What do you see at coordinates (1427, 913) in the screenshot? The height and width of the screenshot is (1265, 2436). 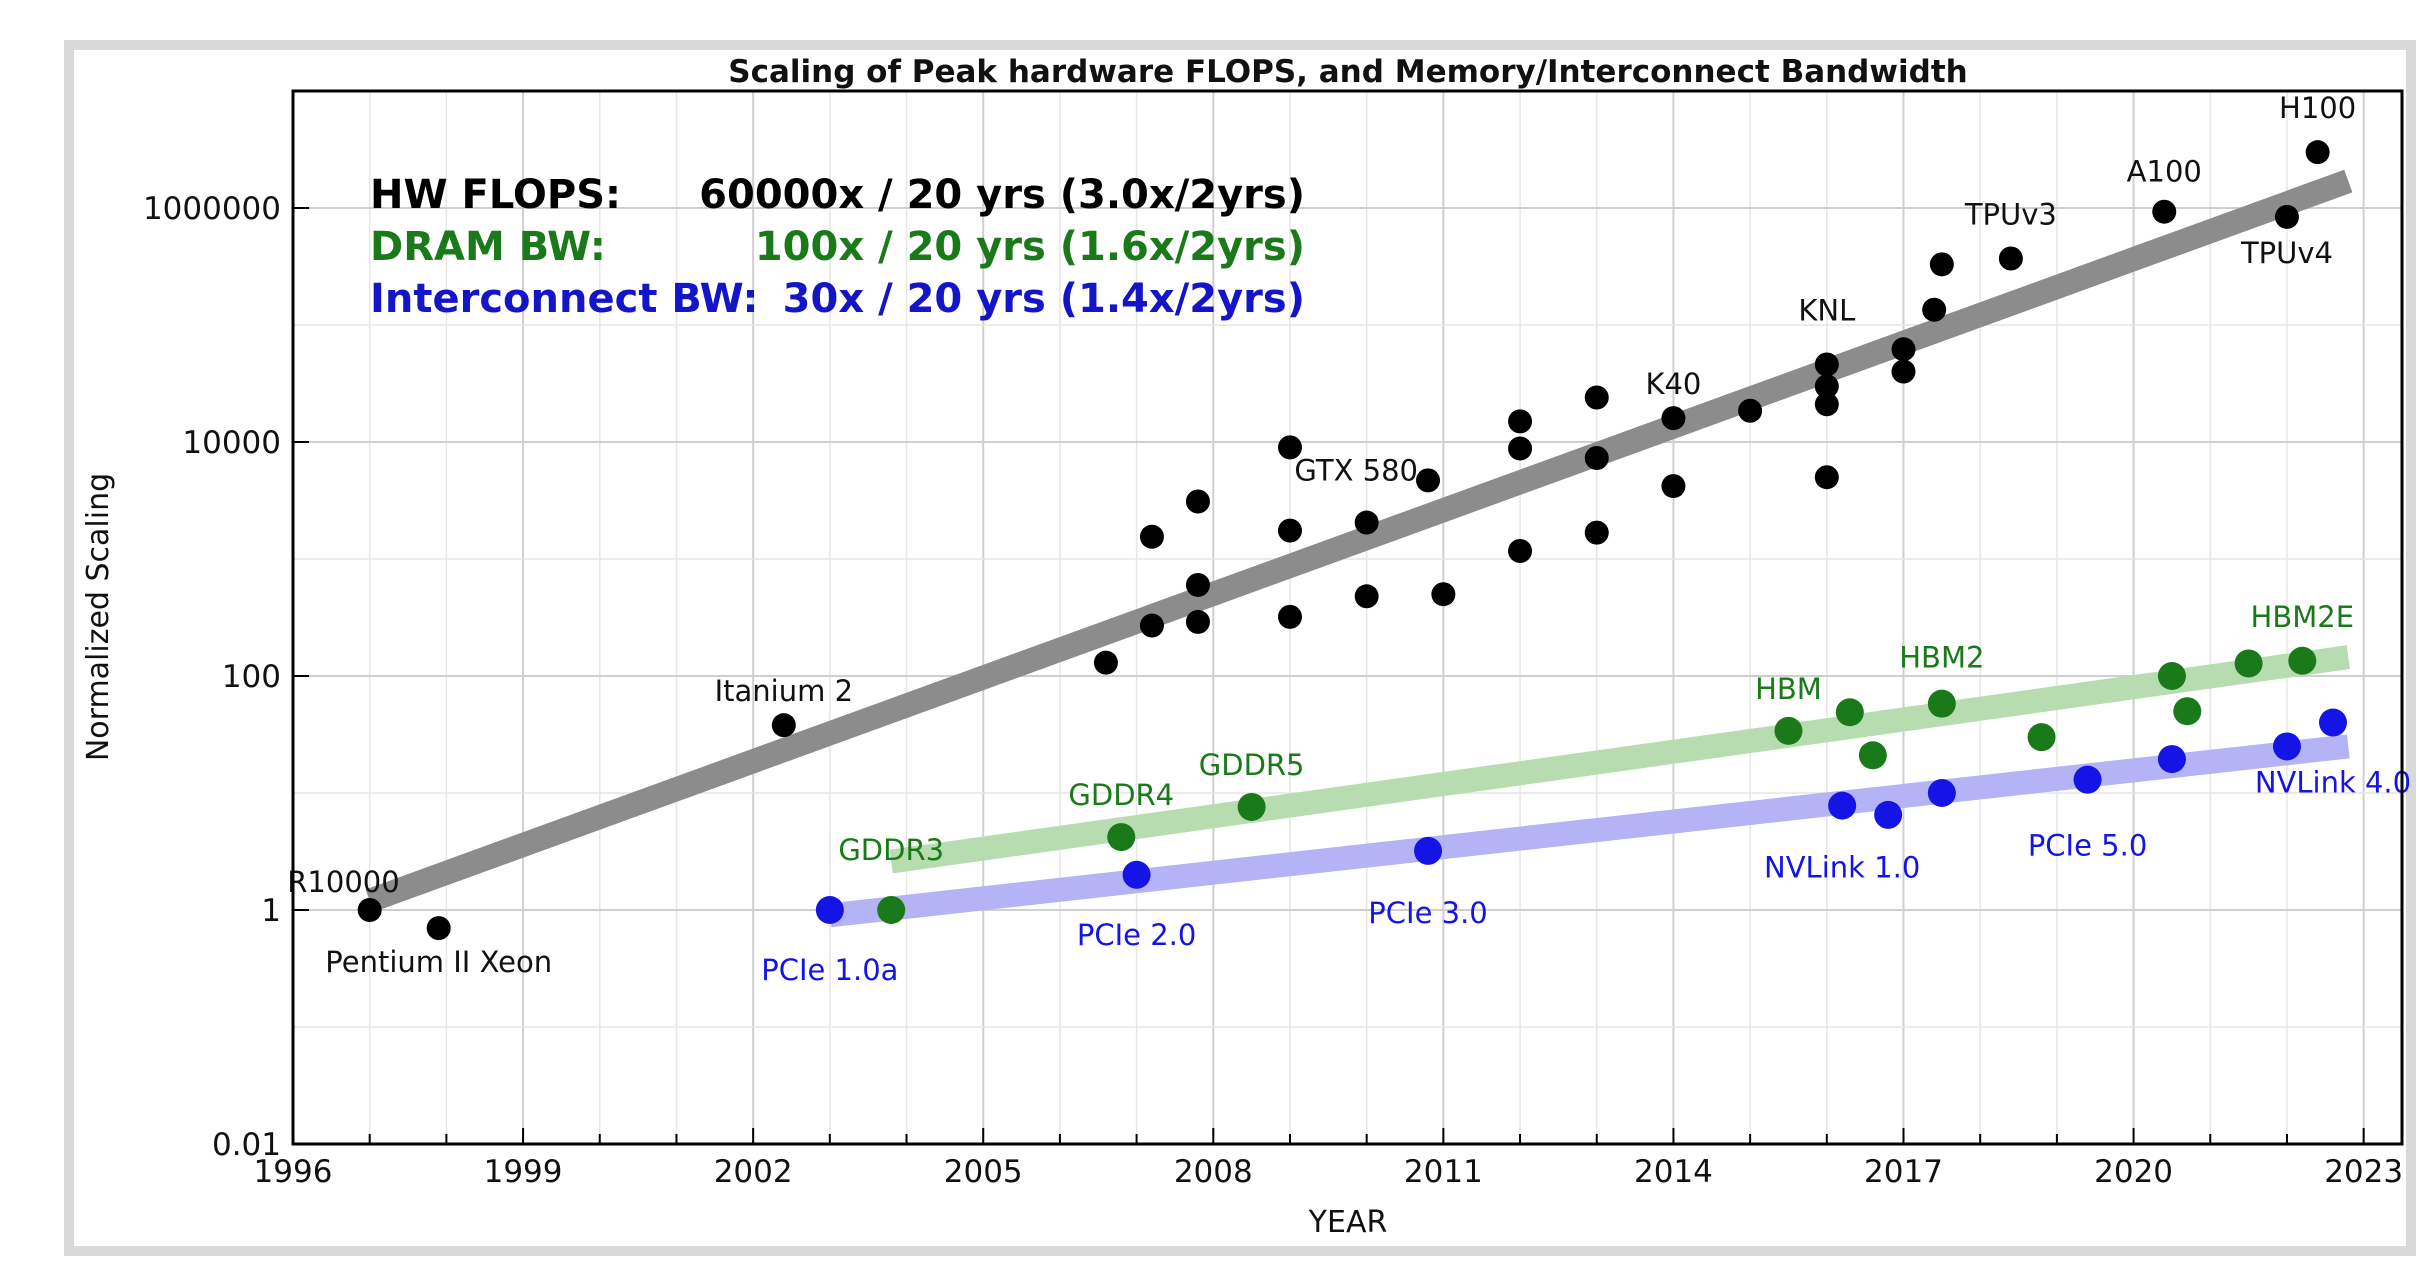 I see `point-label: PCIe 3.0` at bounding box center [1427, 913].